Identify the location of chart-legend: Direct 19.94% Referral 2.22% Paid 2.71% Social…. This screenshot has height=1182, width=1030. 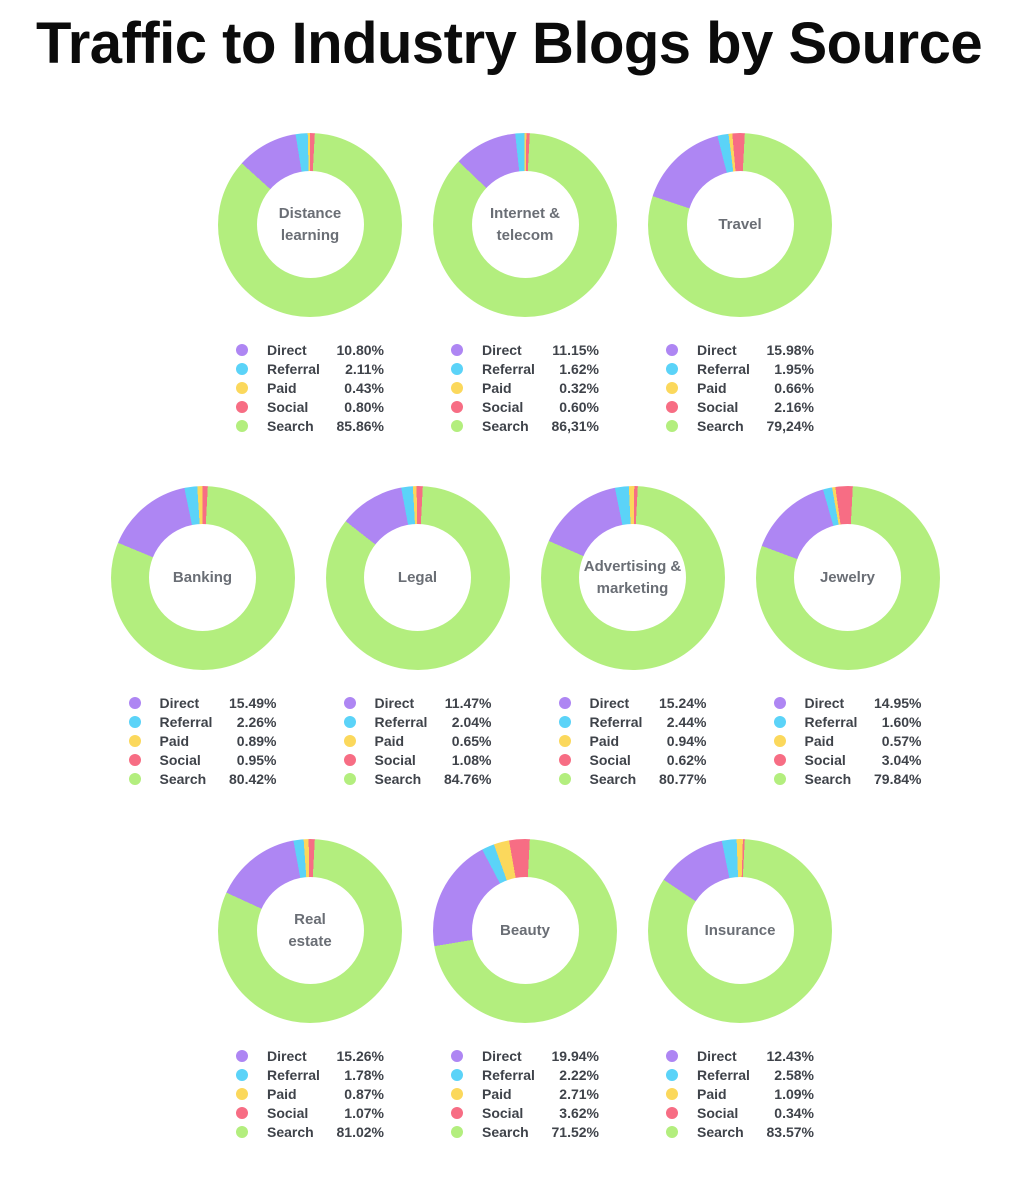
(525, 1094).